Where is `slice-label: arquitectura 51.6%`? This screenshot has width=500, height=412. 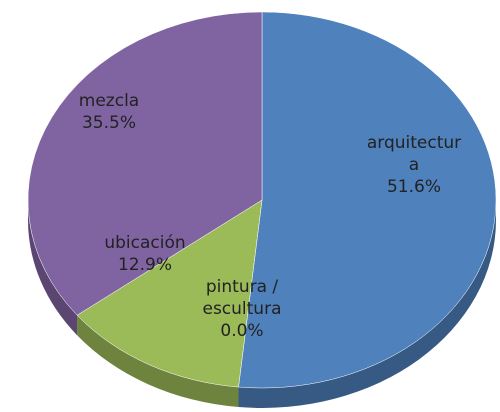
slice-label: arquitectura 51.6% is located at coordinates (414, 165).